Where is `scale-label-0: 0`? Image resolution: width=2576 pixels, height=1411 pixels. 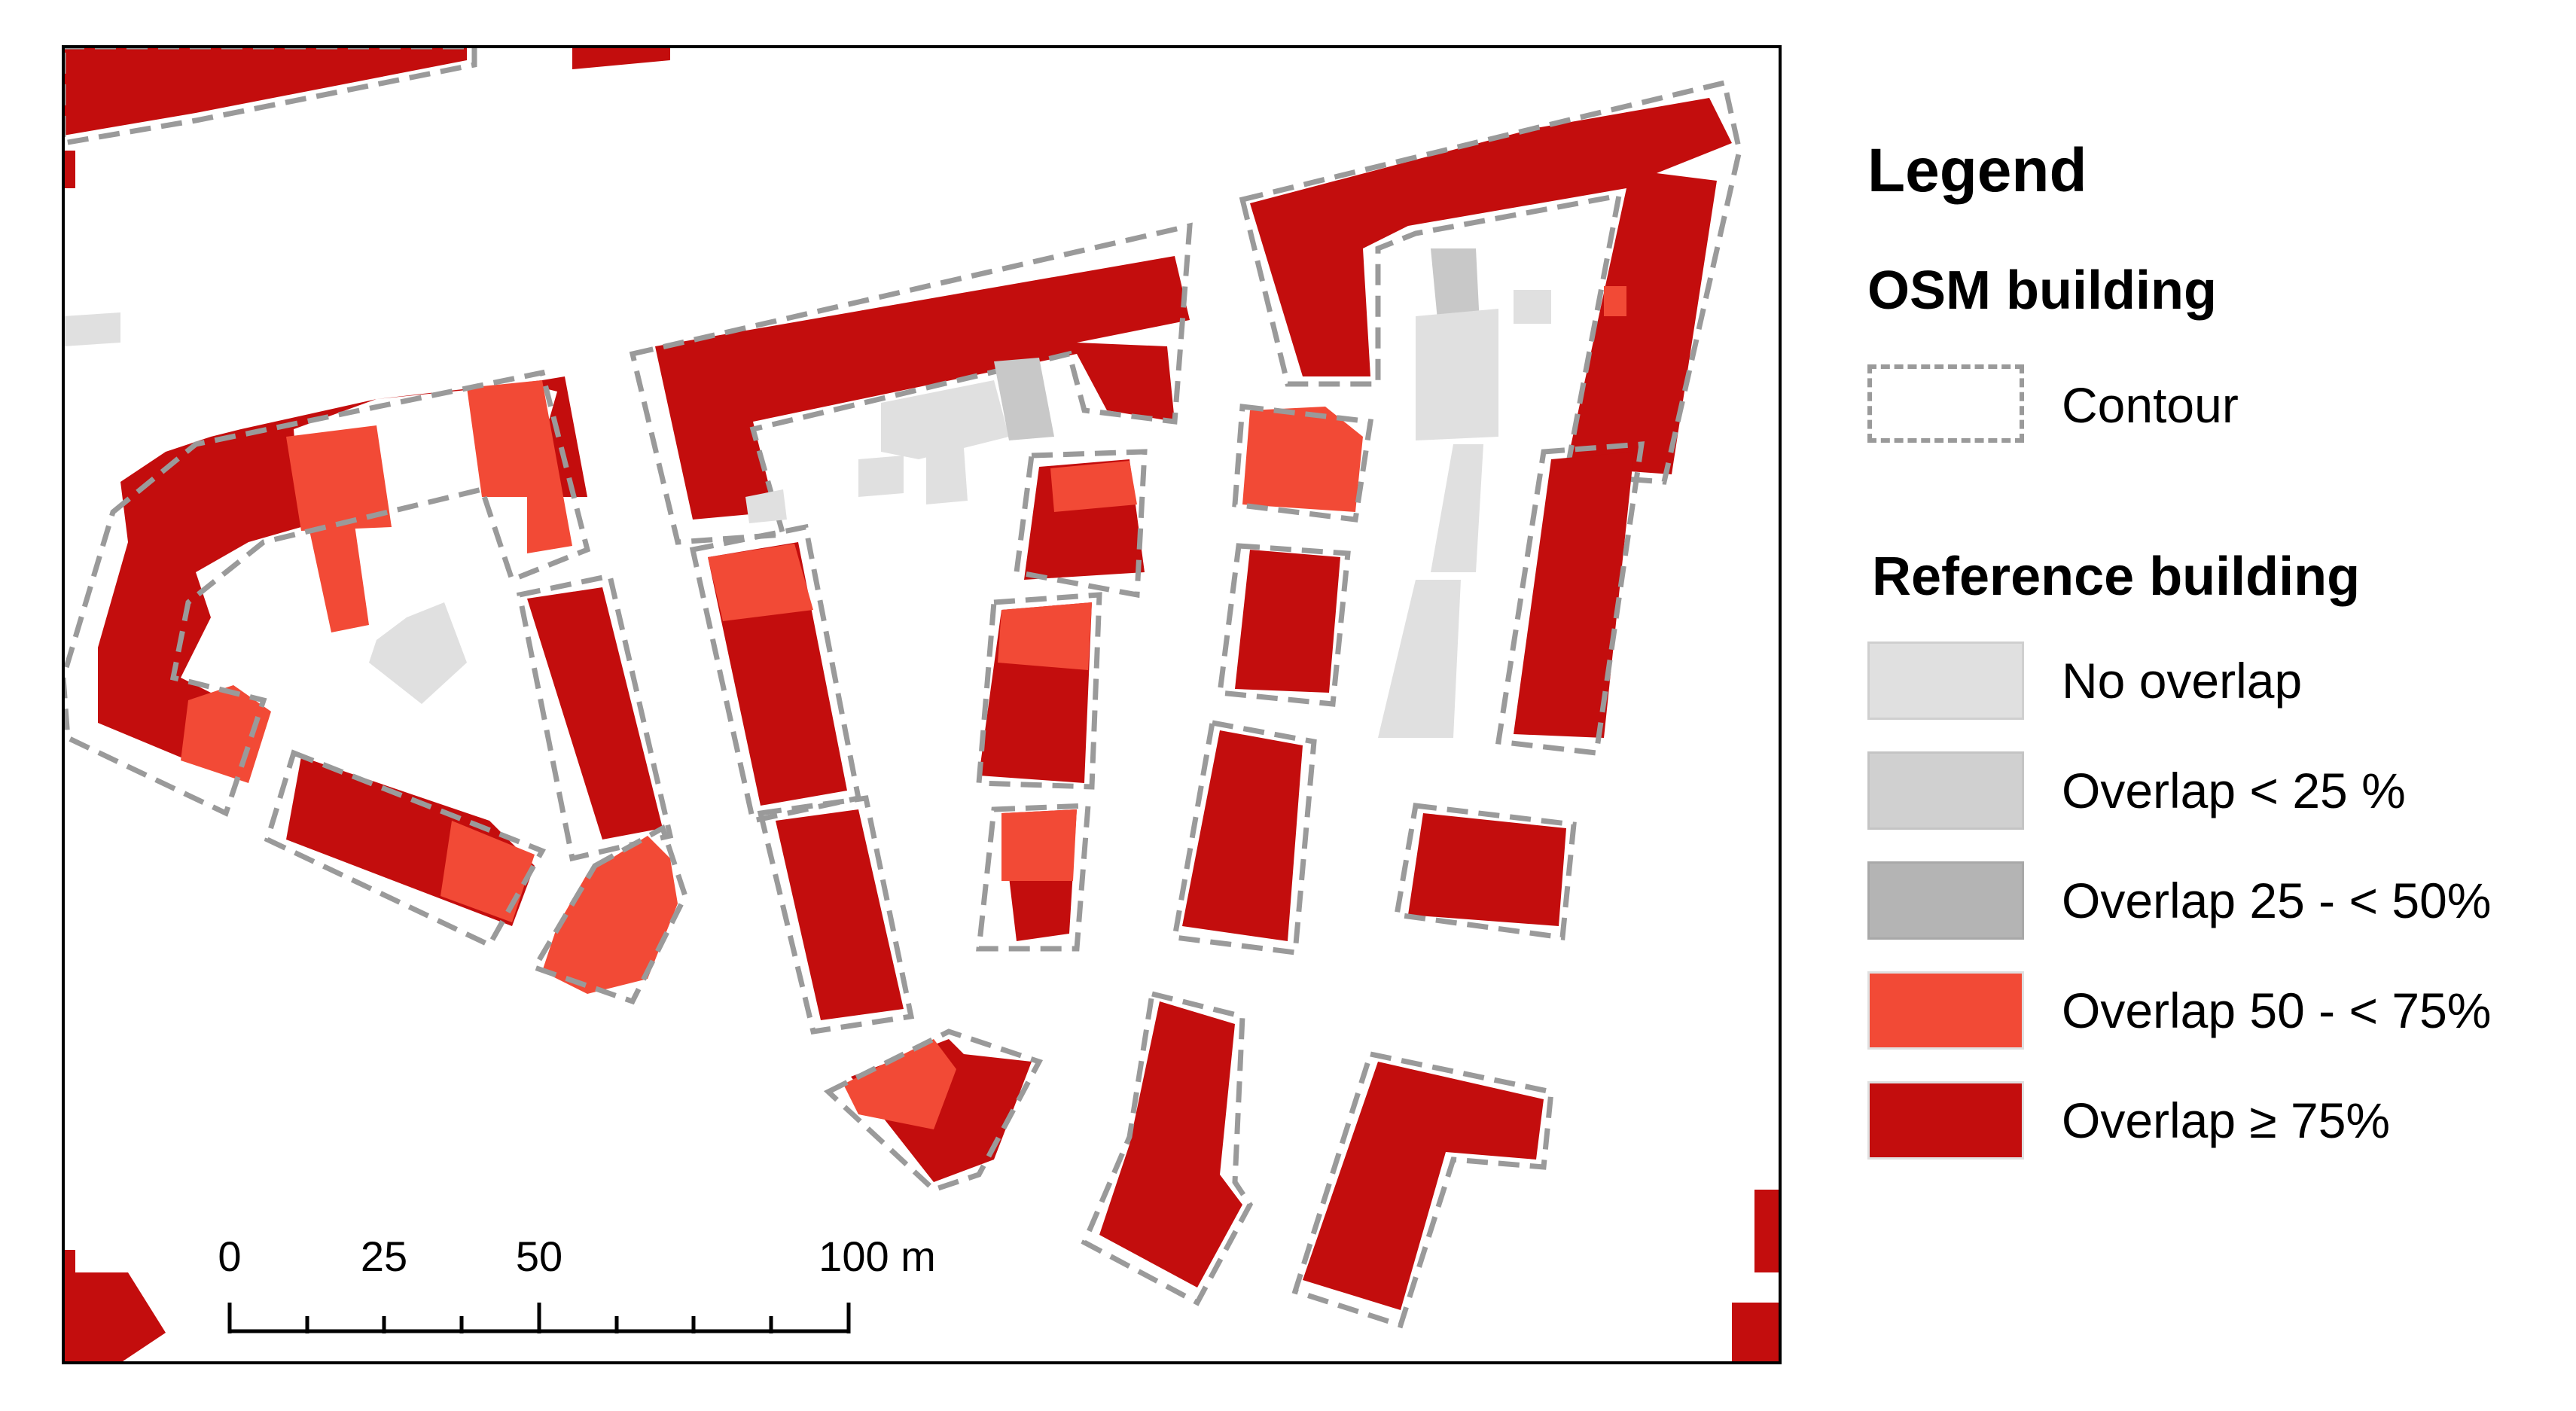
scale-label-0: 0 is located at coordinates (229, 1256).